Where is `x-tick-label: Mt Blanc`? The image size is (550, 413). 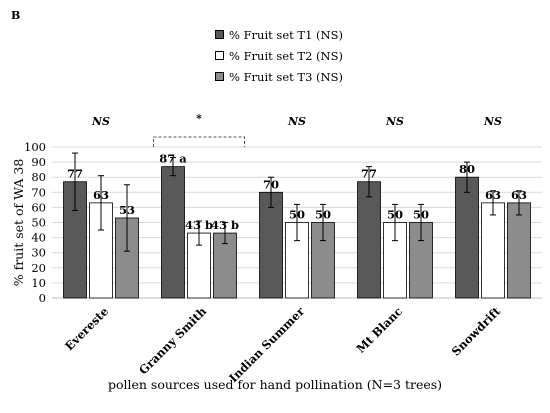
x-tick-label: Mt Blanc is located at coordinates (380, 330).